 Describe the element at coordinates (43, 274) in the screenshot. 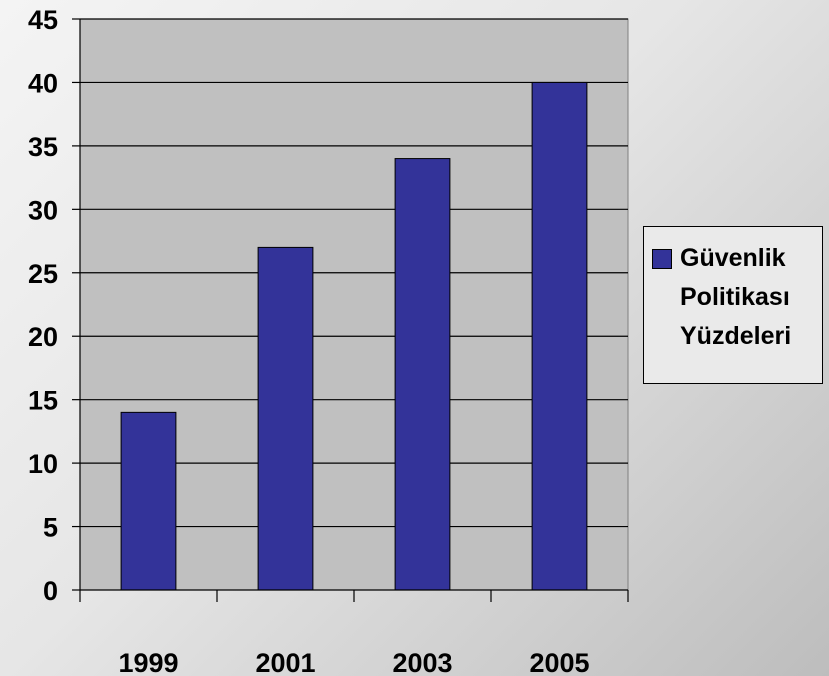

I see `y-tick-label: 25` at that location.